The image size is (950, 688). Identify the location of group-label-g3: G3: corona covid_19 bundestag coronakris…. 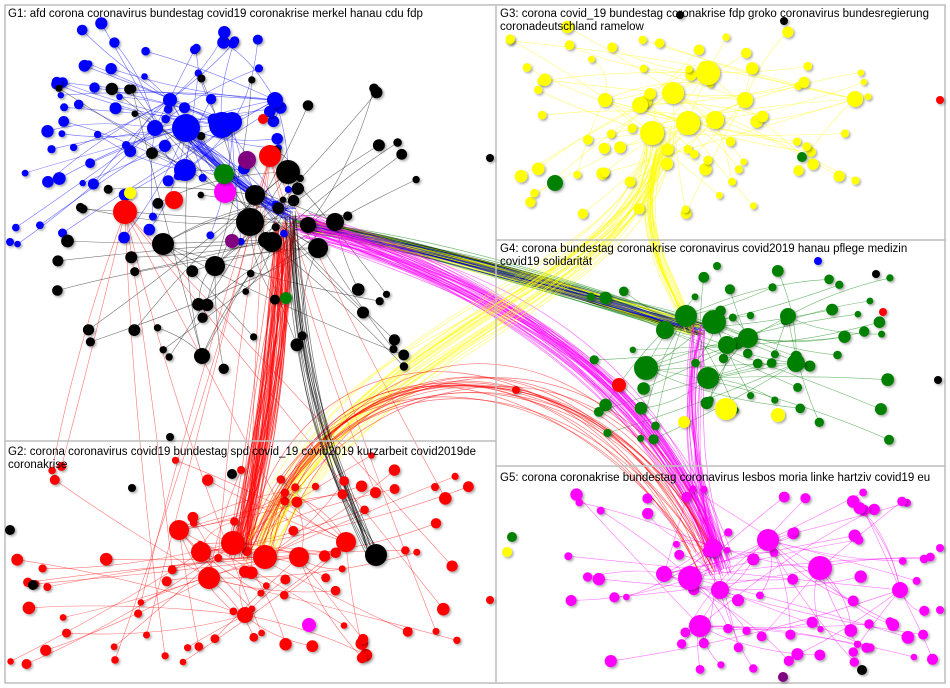
(714, 20).